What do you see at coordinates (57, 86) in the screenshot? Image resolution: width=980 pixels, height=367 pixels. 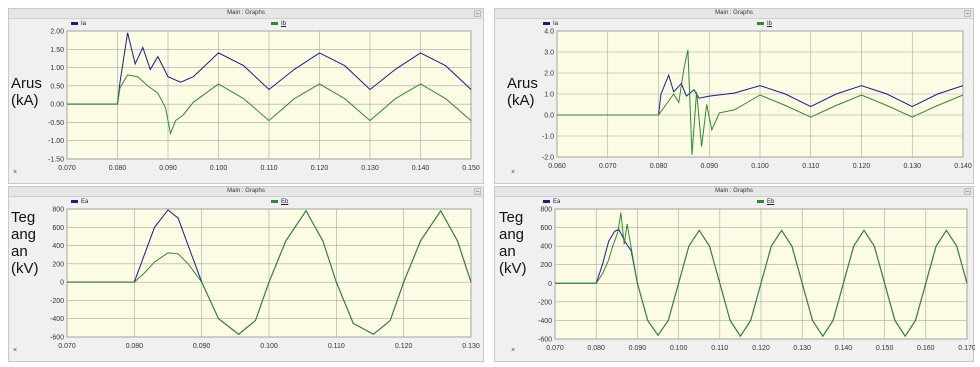 I see `y-tick-label: 0.50` at bounding box center [57, 86].